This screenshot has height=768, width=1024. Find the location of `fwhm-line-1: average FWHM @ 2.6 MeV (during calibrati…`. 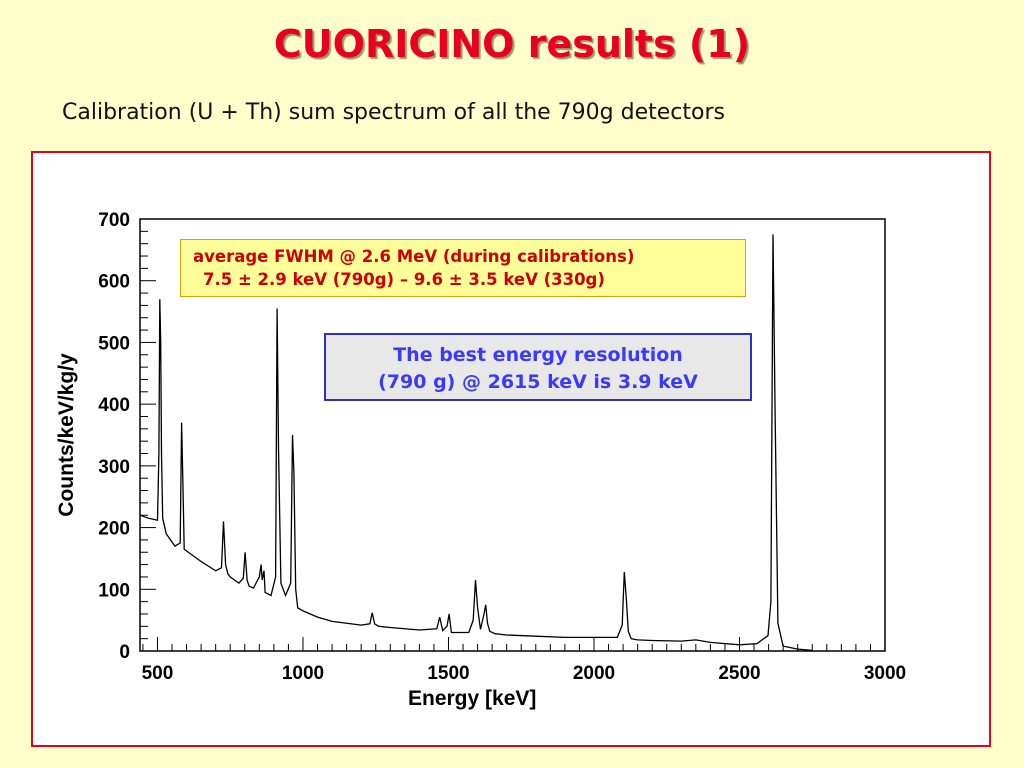

fwhm-line-1: average FWHM @ 2.6 MeV (during calibrati… is located at coordinates (414, 256).